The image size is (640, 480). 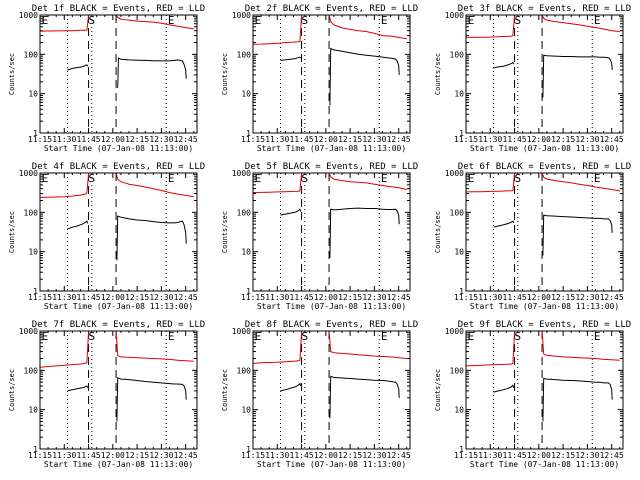 I want to click on panel-title: Det 9f BLACK = Events, RED = LLD, so click(x=544, y=325).